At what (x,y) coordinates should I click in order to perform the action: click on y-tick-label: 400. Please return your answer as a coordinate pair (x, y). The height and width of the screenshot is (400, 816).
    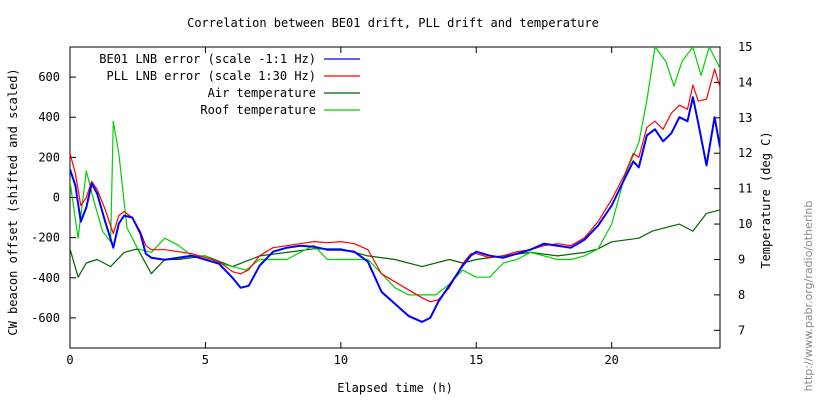
    Looking at the image, I should click on (49, 117).